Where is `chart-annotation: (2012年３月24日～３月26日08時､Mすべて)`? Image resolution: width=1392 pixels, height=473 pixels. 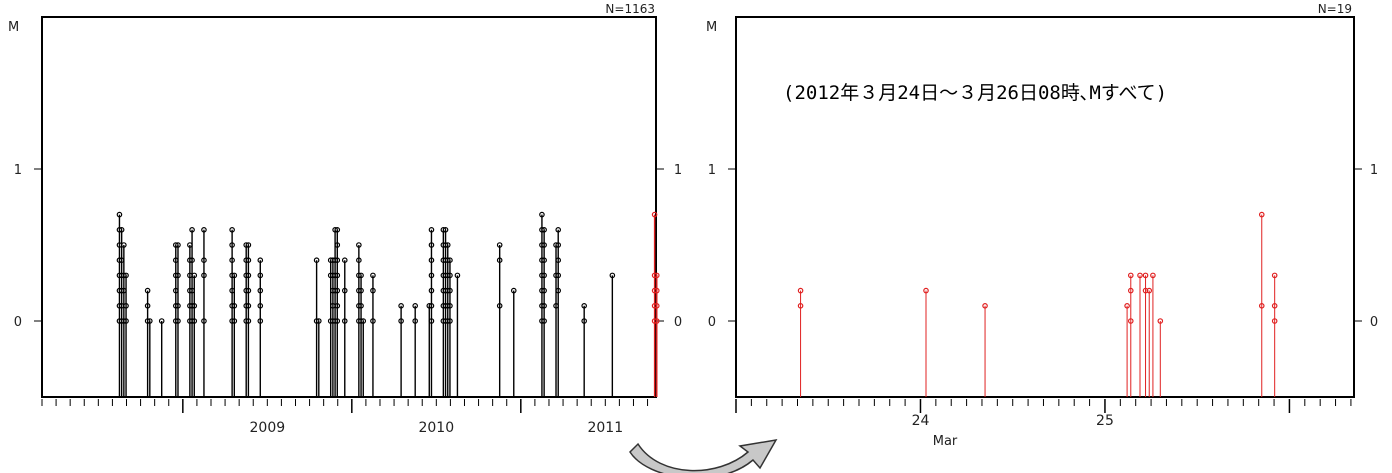 chart-annotation: (2012年３月24日～３月26日08時､Mすべて) is located at coordinates (975, 93).